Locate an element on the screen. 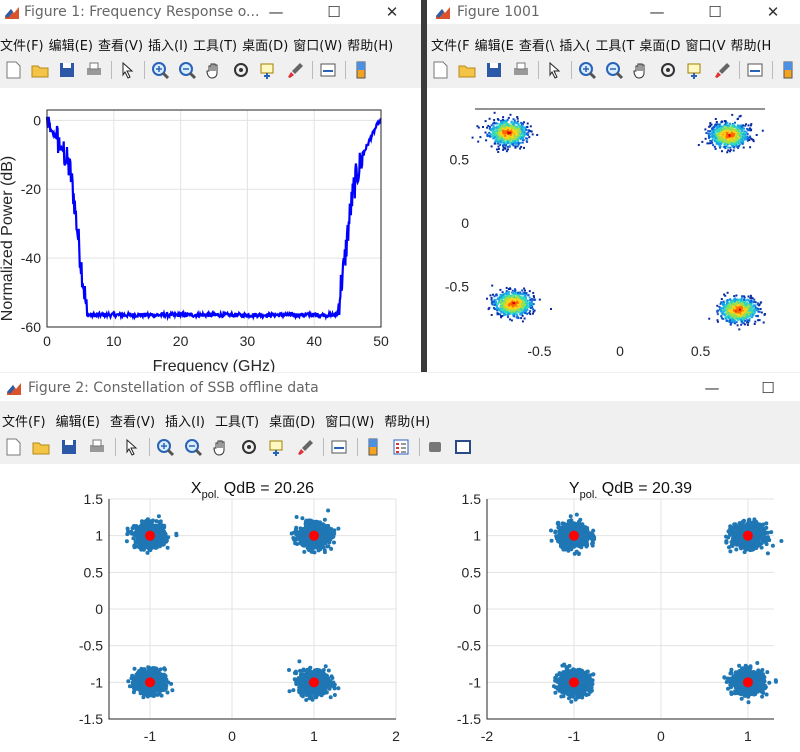 This screenshot has width=800, height=752. figure1001-titlebar: Figure 1001 — ☐ ✕ is located at coordinates (613, 12).